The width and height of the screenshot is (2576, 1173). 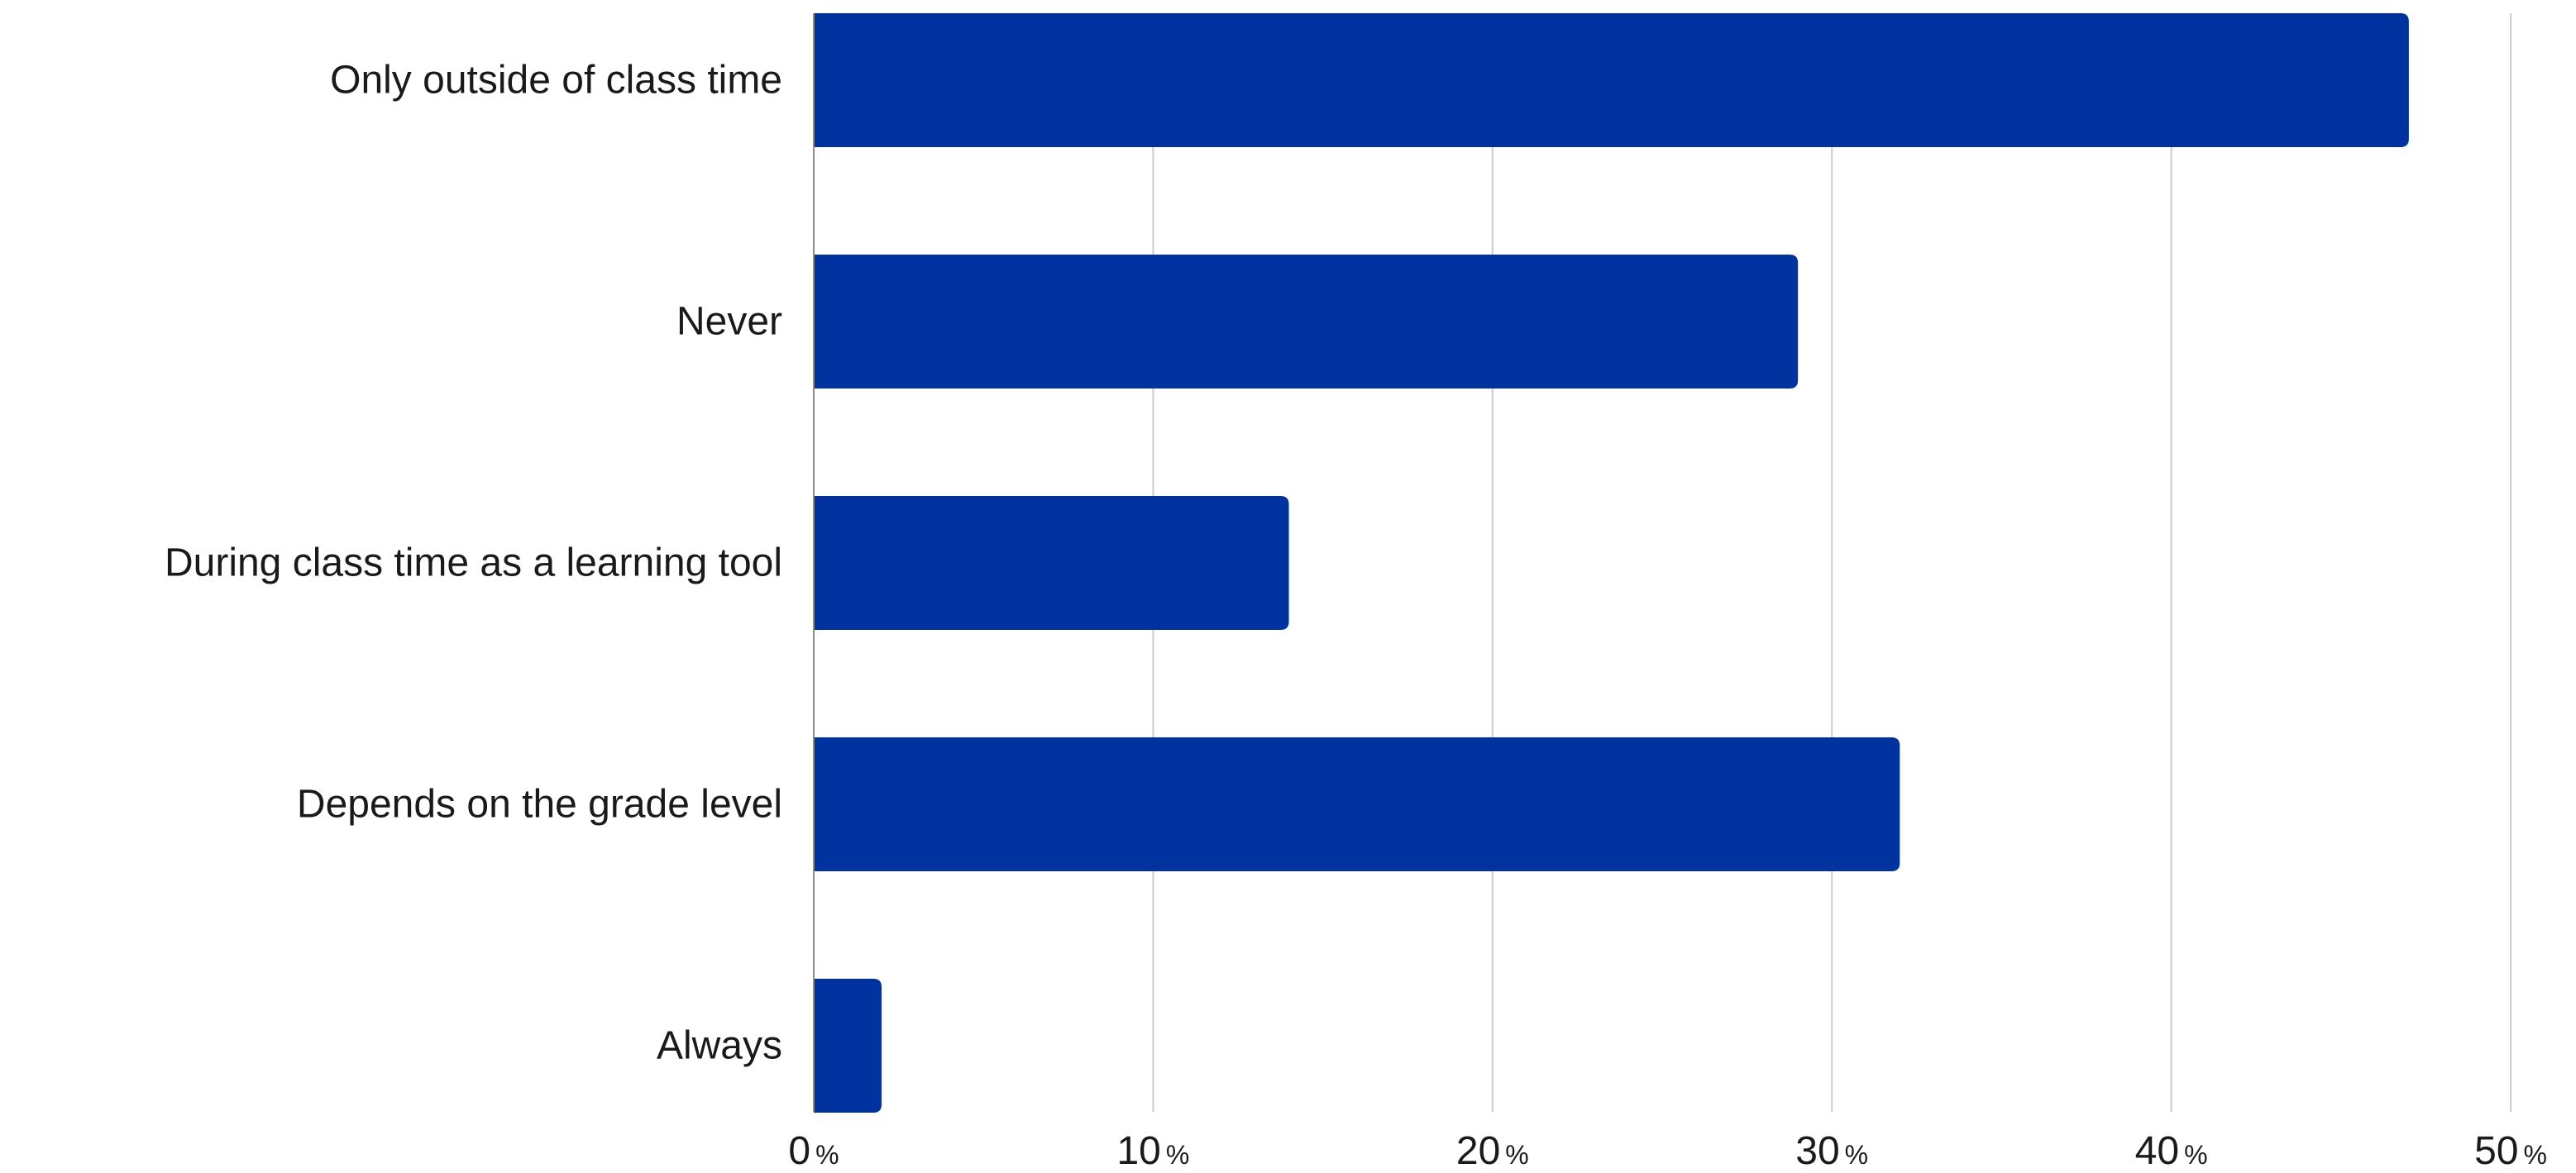 I want to click on x-tick-label-50: 50%, so click(x=2510, y=1149).